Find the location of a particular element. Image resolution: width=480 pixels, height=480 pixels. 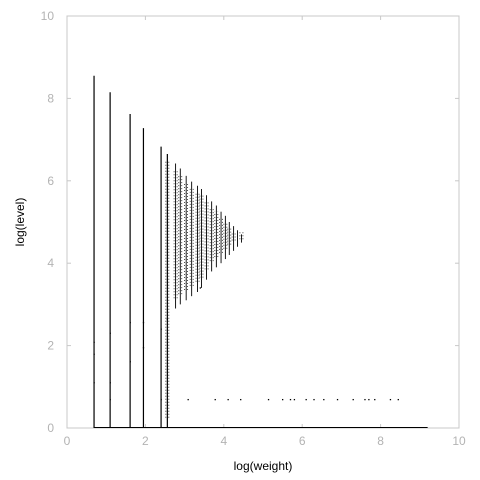

x-tick-label: 4 is located at coordinates (223, 441).